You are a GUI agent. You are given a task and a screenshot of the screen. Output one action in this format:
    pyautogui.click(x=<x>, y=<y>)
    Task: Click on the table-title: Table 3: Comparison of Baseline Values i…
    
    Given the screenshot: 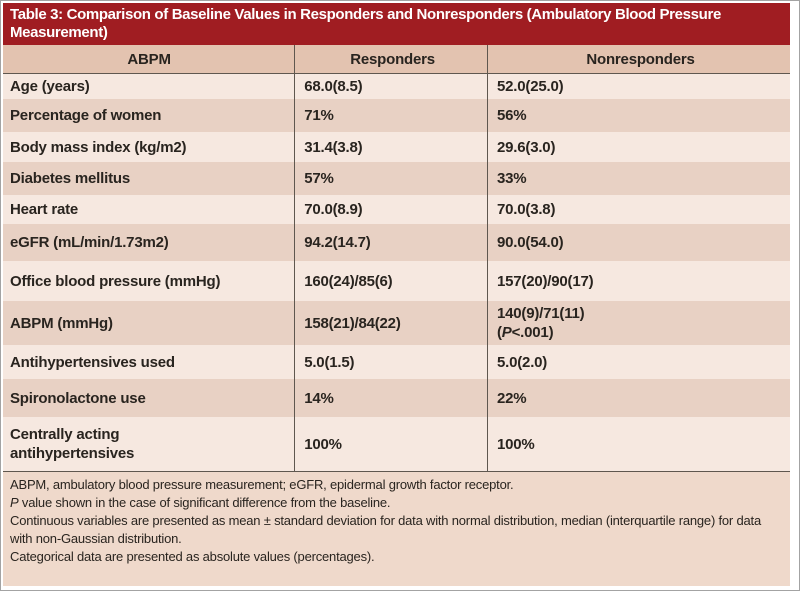 What is the action you would take?
    pyautogui.click(x=365, y=23)
    